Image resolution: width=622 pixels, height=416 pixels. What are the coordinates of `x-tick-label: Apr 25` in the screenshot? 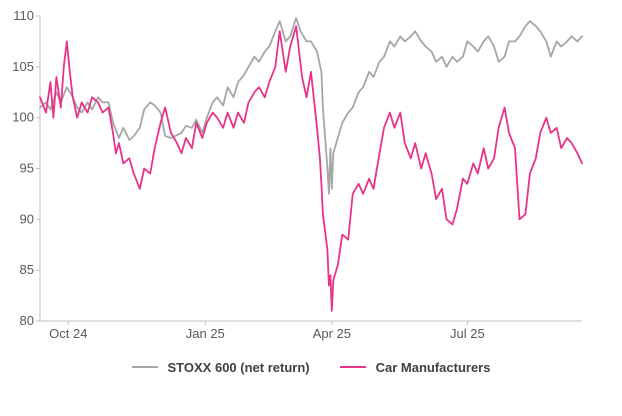 It's located at (332, 333).